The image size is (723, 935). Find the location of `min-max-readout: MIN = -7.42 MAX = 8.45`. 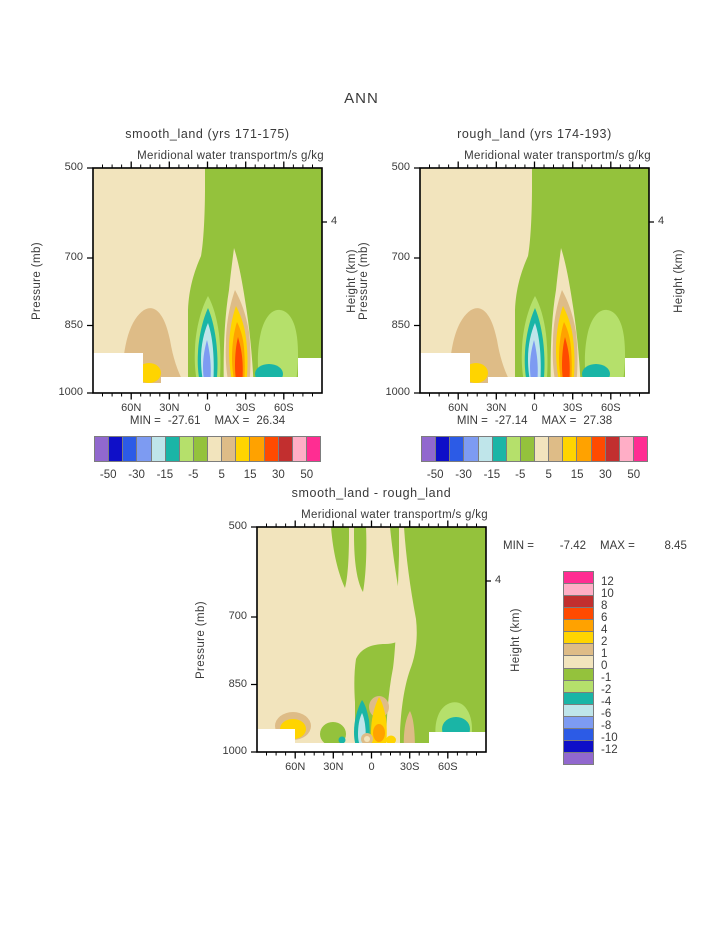

min-max-readout: MIN = -7.42 MAX = 8.45 is located at coordinates (613, 546).